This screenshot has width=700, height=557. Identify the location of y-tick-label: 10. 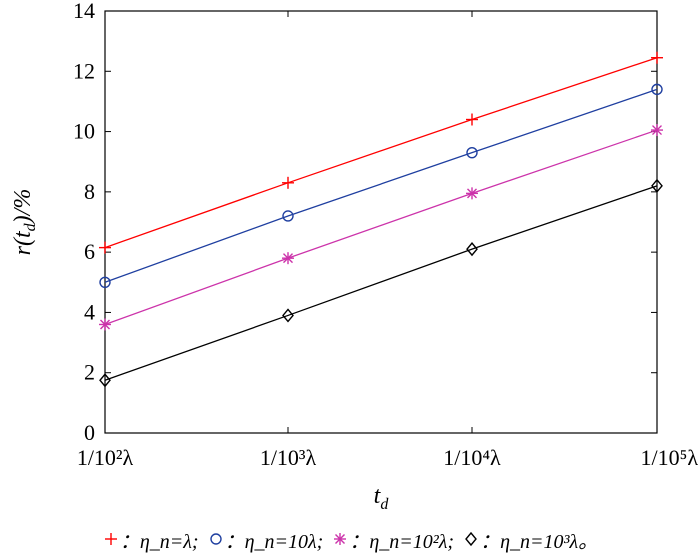
(84, 131).